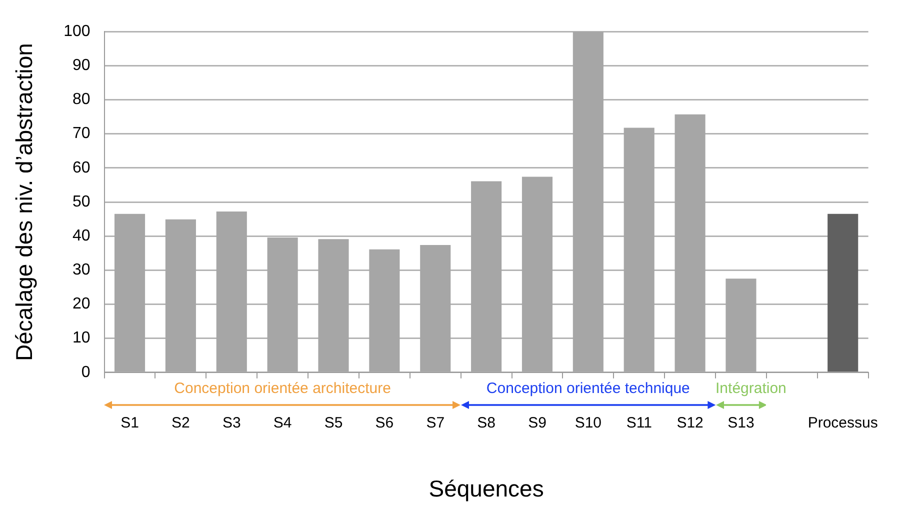 This screenshot has height=508, width=914. I want to click on x-tick-label: S9, so click(537, 423).